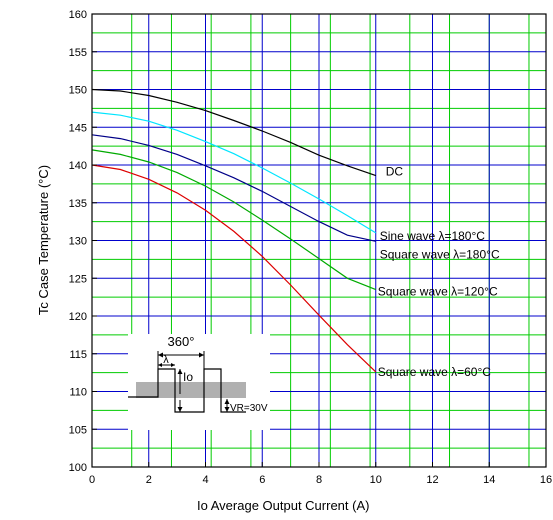 The height and width of the screenshot is (520, 553). I want to click on x-axis-label: Io Average Output Current (A), so click(283, 505).